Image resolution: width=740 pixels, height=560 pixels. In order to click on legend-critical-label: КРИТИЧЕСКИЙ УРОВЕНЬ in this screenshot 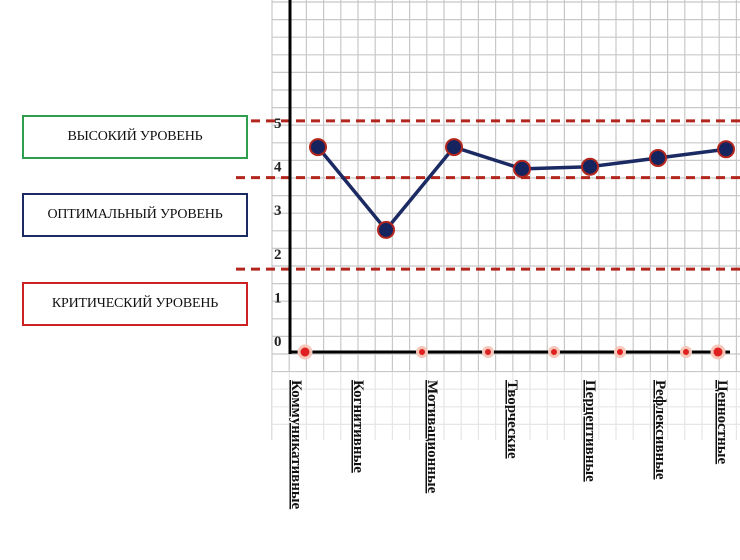, I will do `click(135, 303)`.